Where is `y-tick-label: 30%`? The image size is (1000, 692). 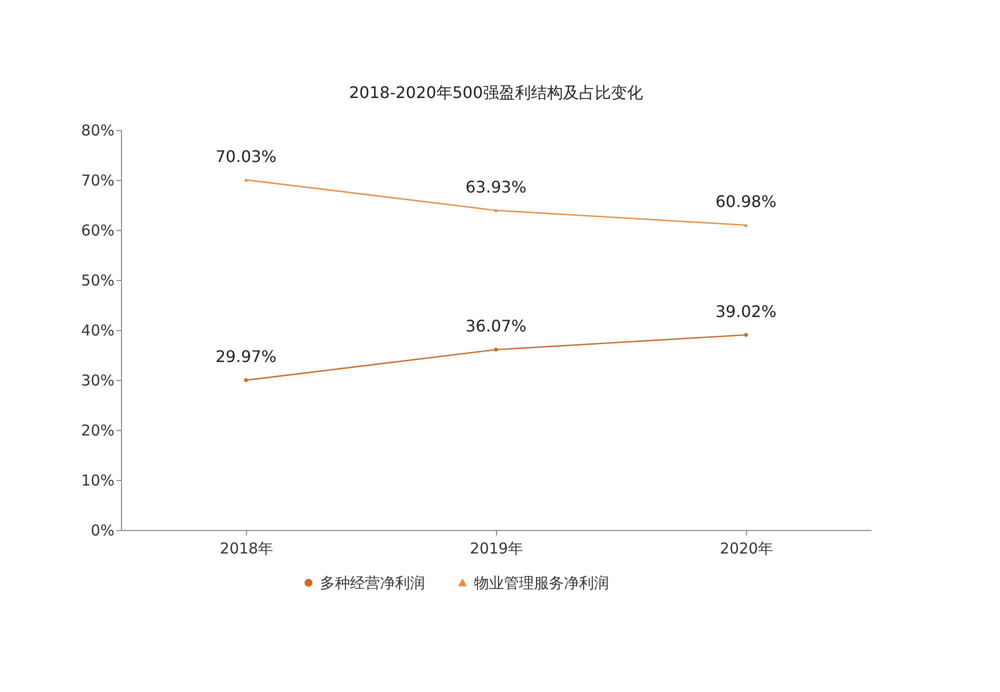
y-tick-label: 30% is located at coordinates (97, 381).